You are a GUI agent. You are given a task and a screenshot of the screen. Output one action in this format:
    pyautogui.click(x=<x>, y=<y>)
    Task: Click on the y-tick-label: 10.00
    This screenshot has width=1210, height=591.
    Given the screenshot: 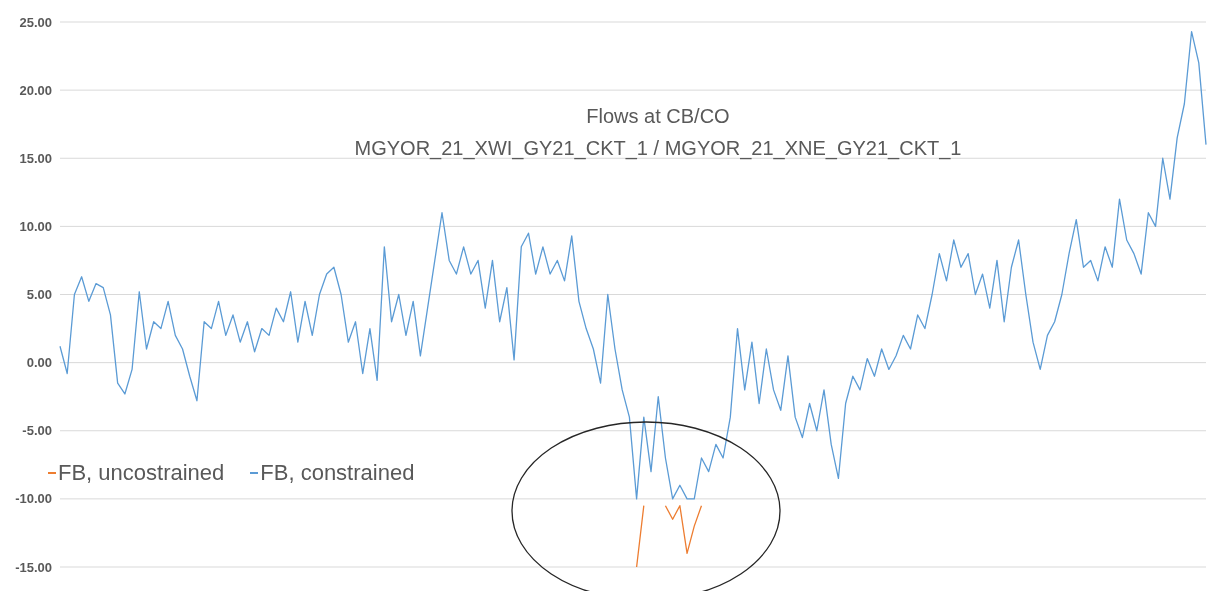 What is the action you would take?
    pyautogui.click(x=35, y=226)
    